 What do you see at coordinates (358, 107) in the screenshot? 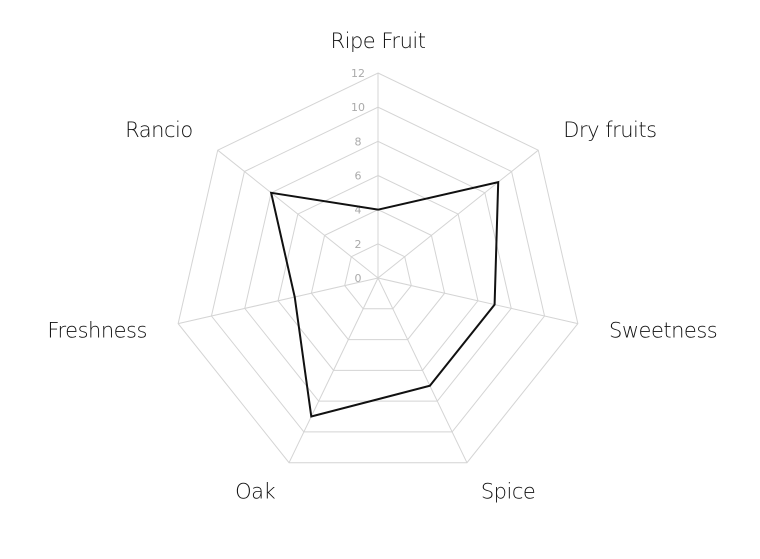
I see `r-tick-label: 10` at bounding box center [358, 107].